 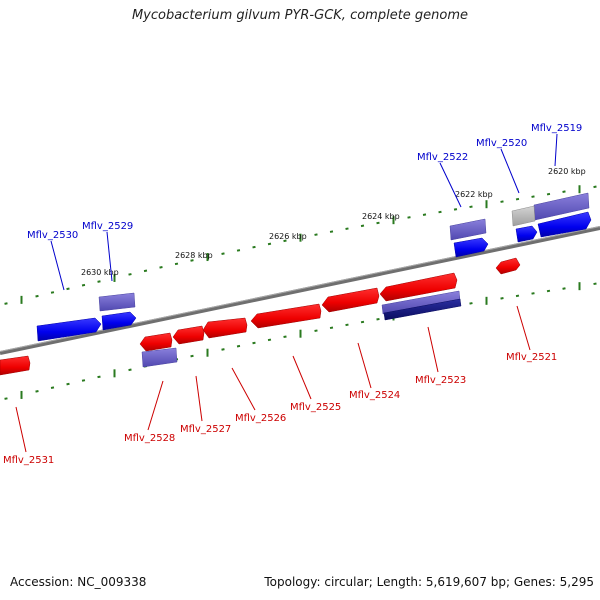 I want to click on kbp-label-2628: 2628 kbp, so click(x=194, y=255).